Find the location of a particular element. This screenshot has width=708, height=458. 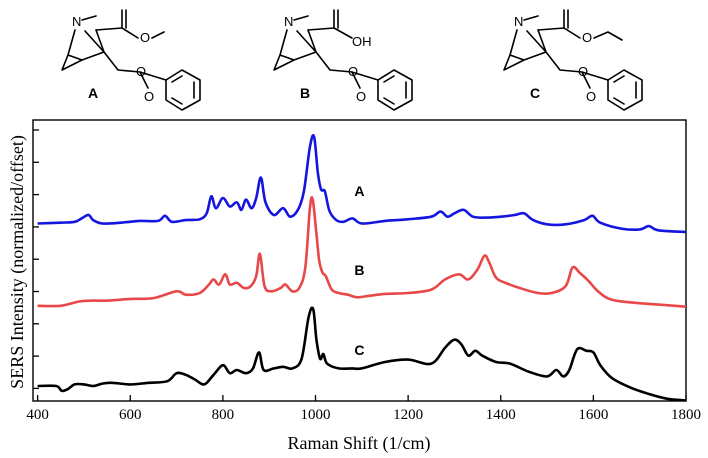

x-axis-ticks is located at coordinates (361, 398).